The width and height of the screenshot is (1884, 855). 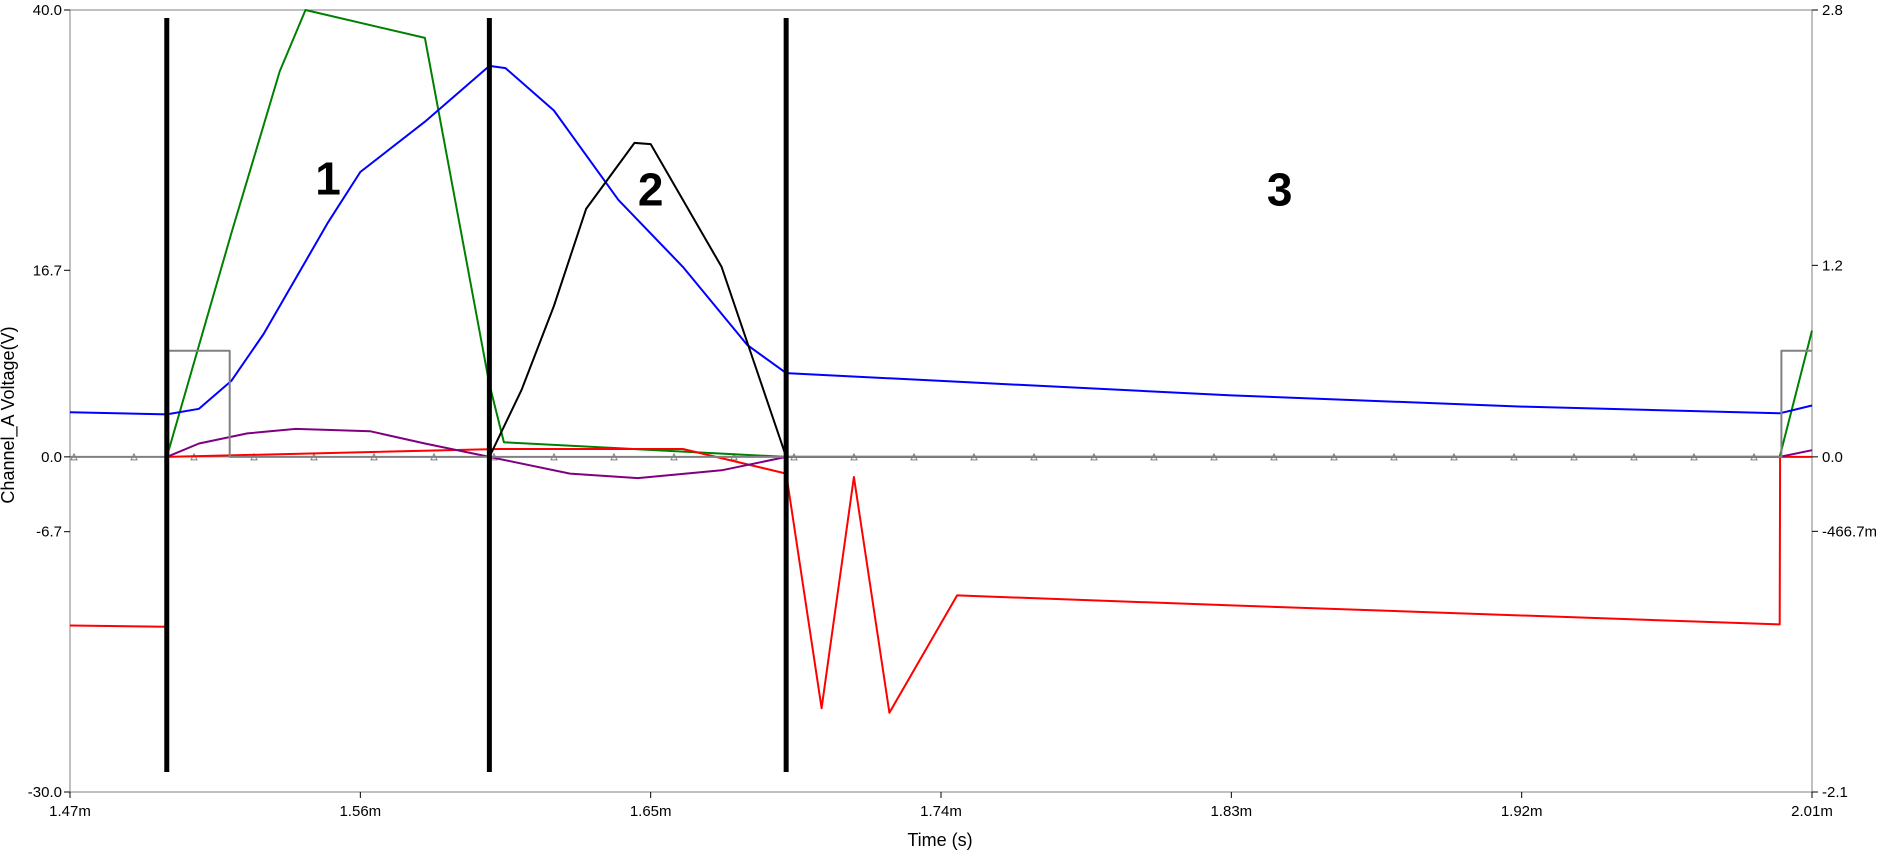 I want to click on y2-tick-label: 1.2, so click(x=1832, y=265).